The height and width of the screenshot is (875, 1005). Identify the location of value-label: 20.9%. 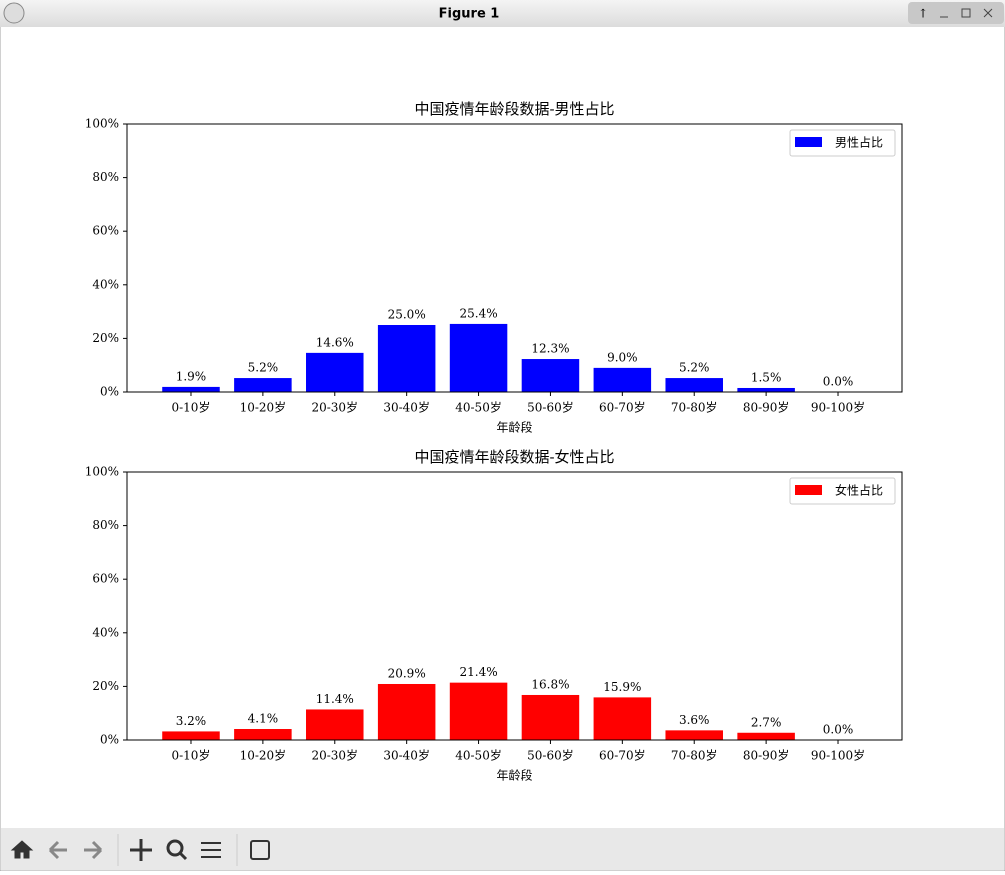
(407, 673).